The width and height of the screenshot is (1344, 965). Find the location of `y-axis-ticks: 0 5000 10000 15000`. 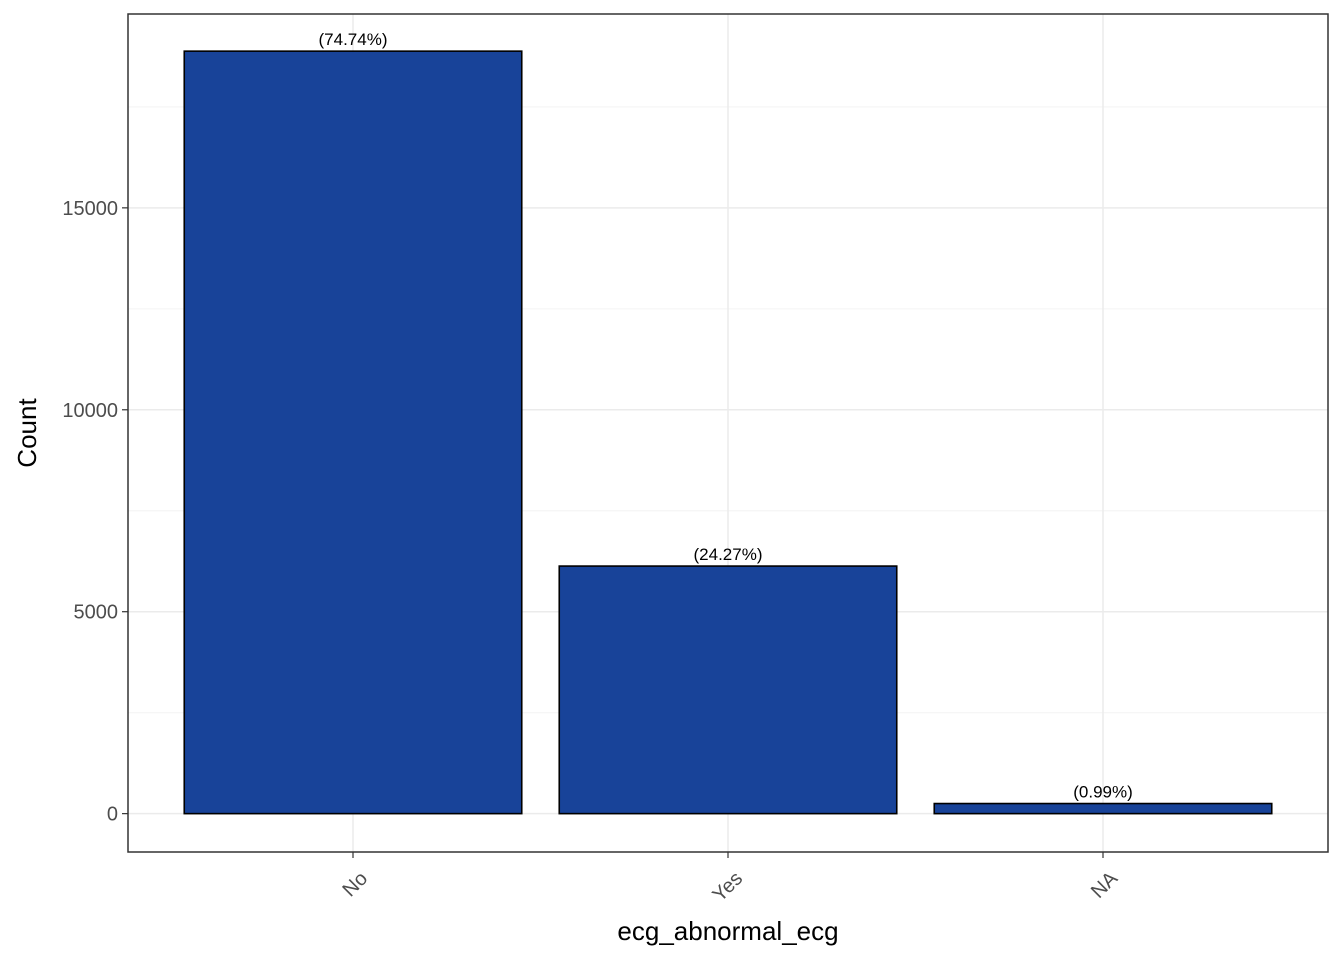

y-axis-ticks: 0 5000 10000 15000 is located at coordinates (95, 512).